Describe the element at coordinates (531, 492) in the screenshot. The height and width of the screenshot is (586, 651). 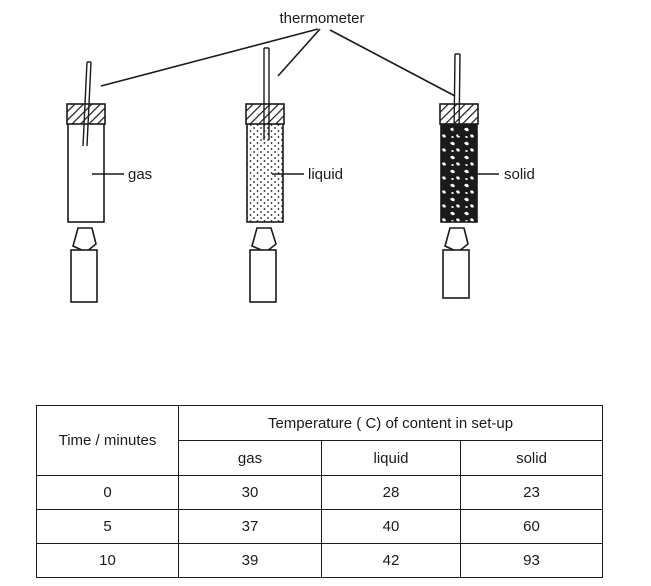
I see `solid-cell: 23` at that location.